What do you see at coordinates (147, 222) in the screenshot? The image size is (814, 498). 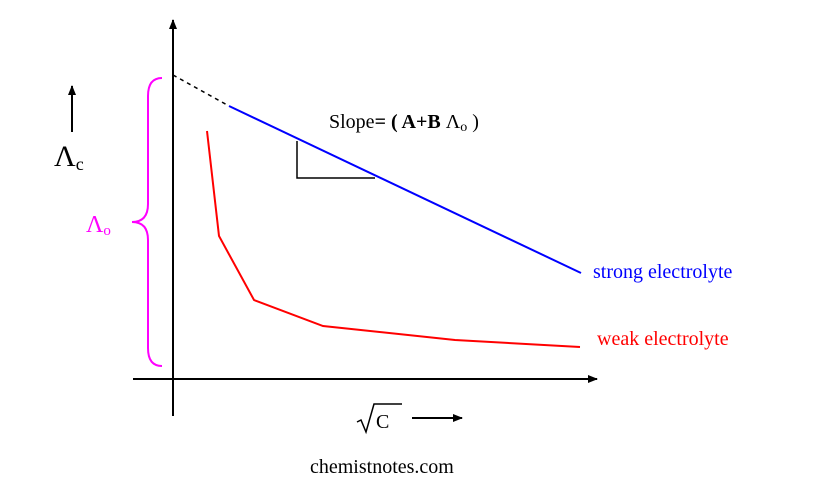 I see `intercept-brace` at bounding box center [147, 222].